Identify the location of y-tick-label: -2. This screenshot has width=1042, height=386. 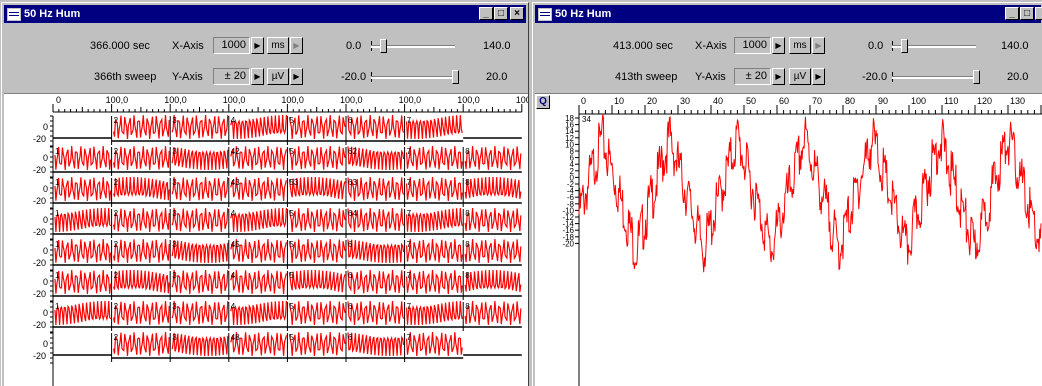
(571, 184).